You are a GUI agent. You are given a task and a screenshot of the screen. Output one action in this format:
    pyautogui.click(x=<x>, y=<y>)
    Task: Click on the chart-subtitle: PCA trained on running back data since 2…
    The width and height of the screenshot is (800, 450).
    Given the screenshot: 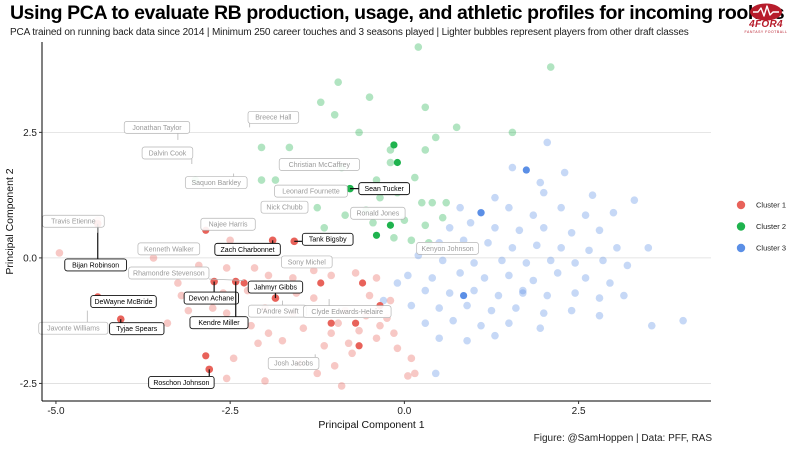 What is the action you would take?
    pyautogui.click(x=349, y=32)
    